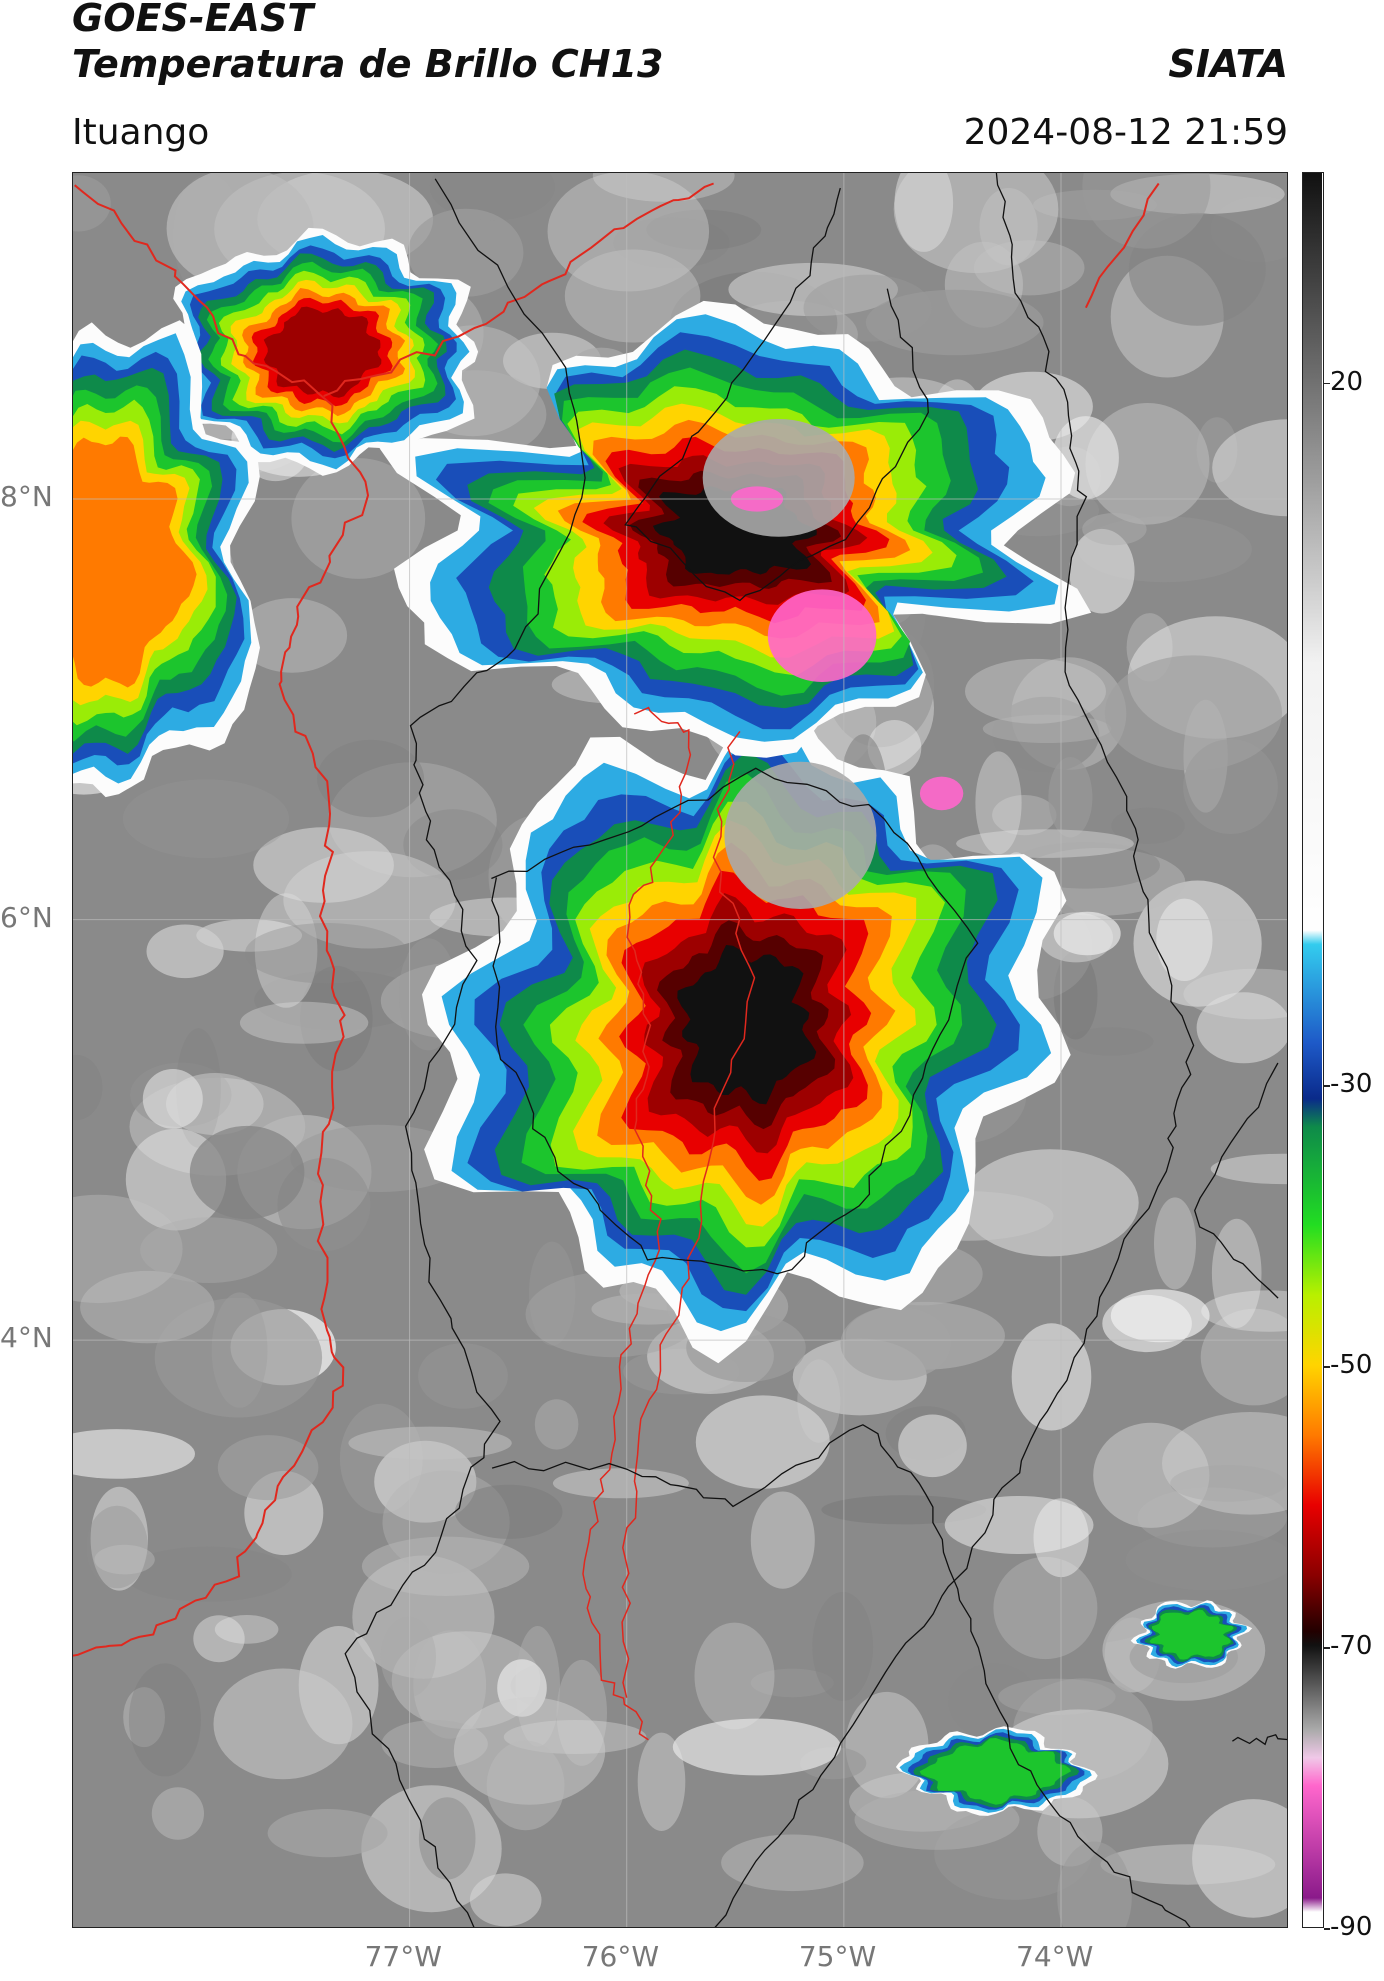 Image resolution: width=1384 pixels, height=1981 pixels. Describe the element at coordinates (26, 1338) in the screenshot. I see `lat-tick-label: 4°N` at that location.